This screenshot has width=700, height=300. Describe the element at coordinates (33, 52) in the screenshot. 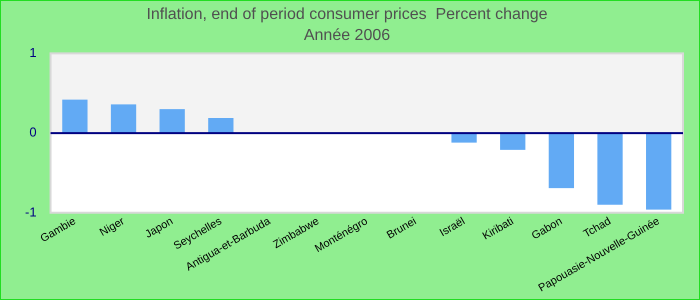

I see `y-tick-label: 1` at that location.